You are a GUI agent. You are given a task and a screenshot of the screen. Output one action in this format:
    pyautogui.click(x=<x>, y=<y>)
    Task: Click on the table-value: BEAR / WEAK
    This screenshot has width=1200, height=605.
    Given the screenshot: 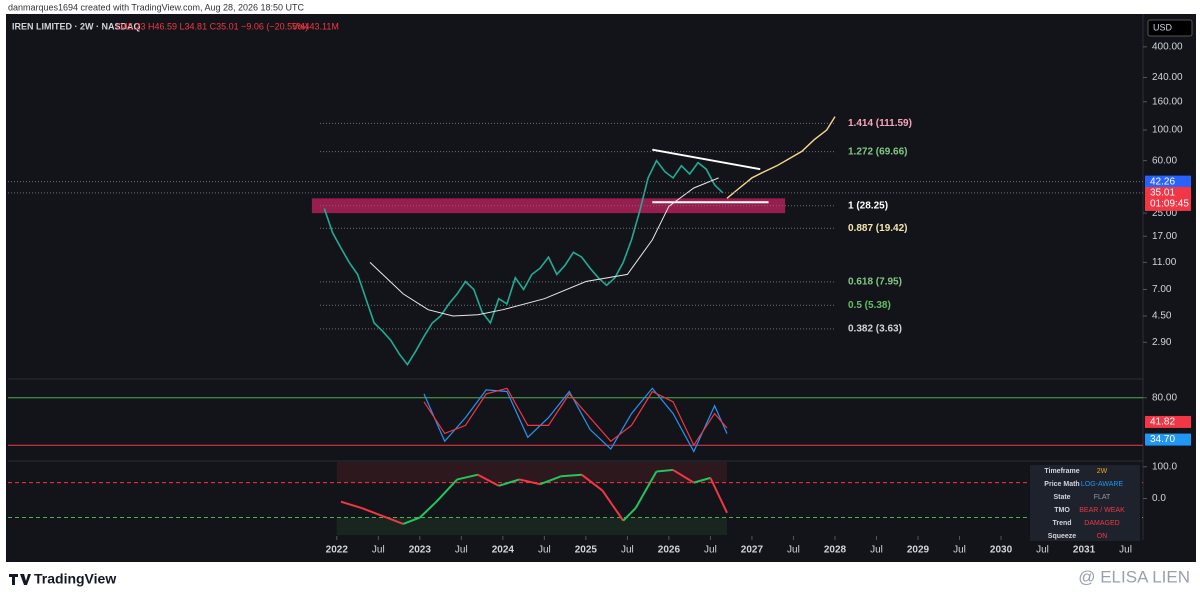 What is the action you would take?
    pyautogui.click(x=1102, y=510)
    